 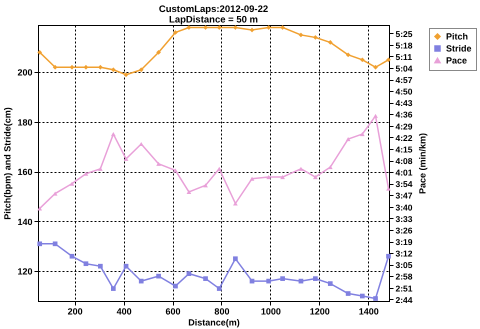 What do you see at coordinates (404, 288) in the screenshot?
I see `y2-tick-label: 2:51` at bounding box center [404, 288].